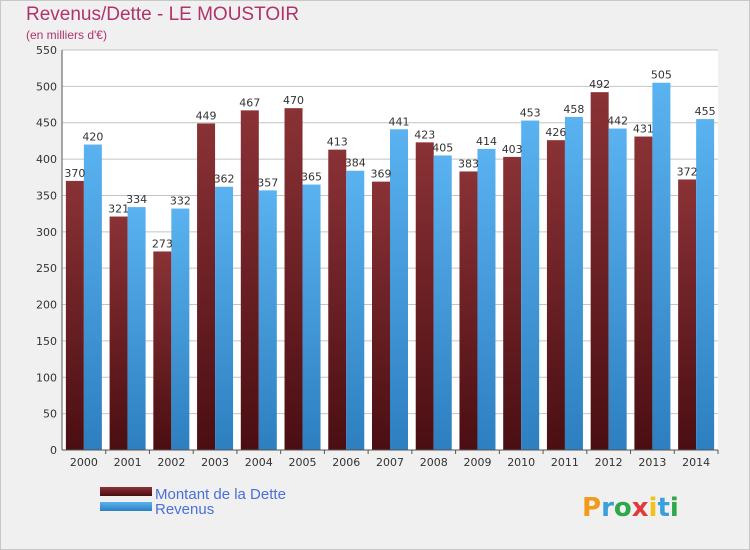  Describe the element at coordinates (84, 462) in the screenshot. I see `x-tick-label: 2000` at that location.